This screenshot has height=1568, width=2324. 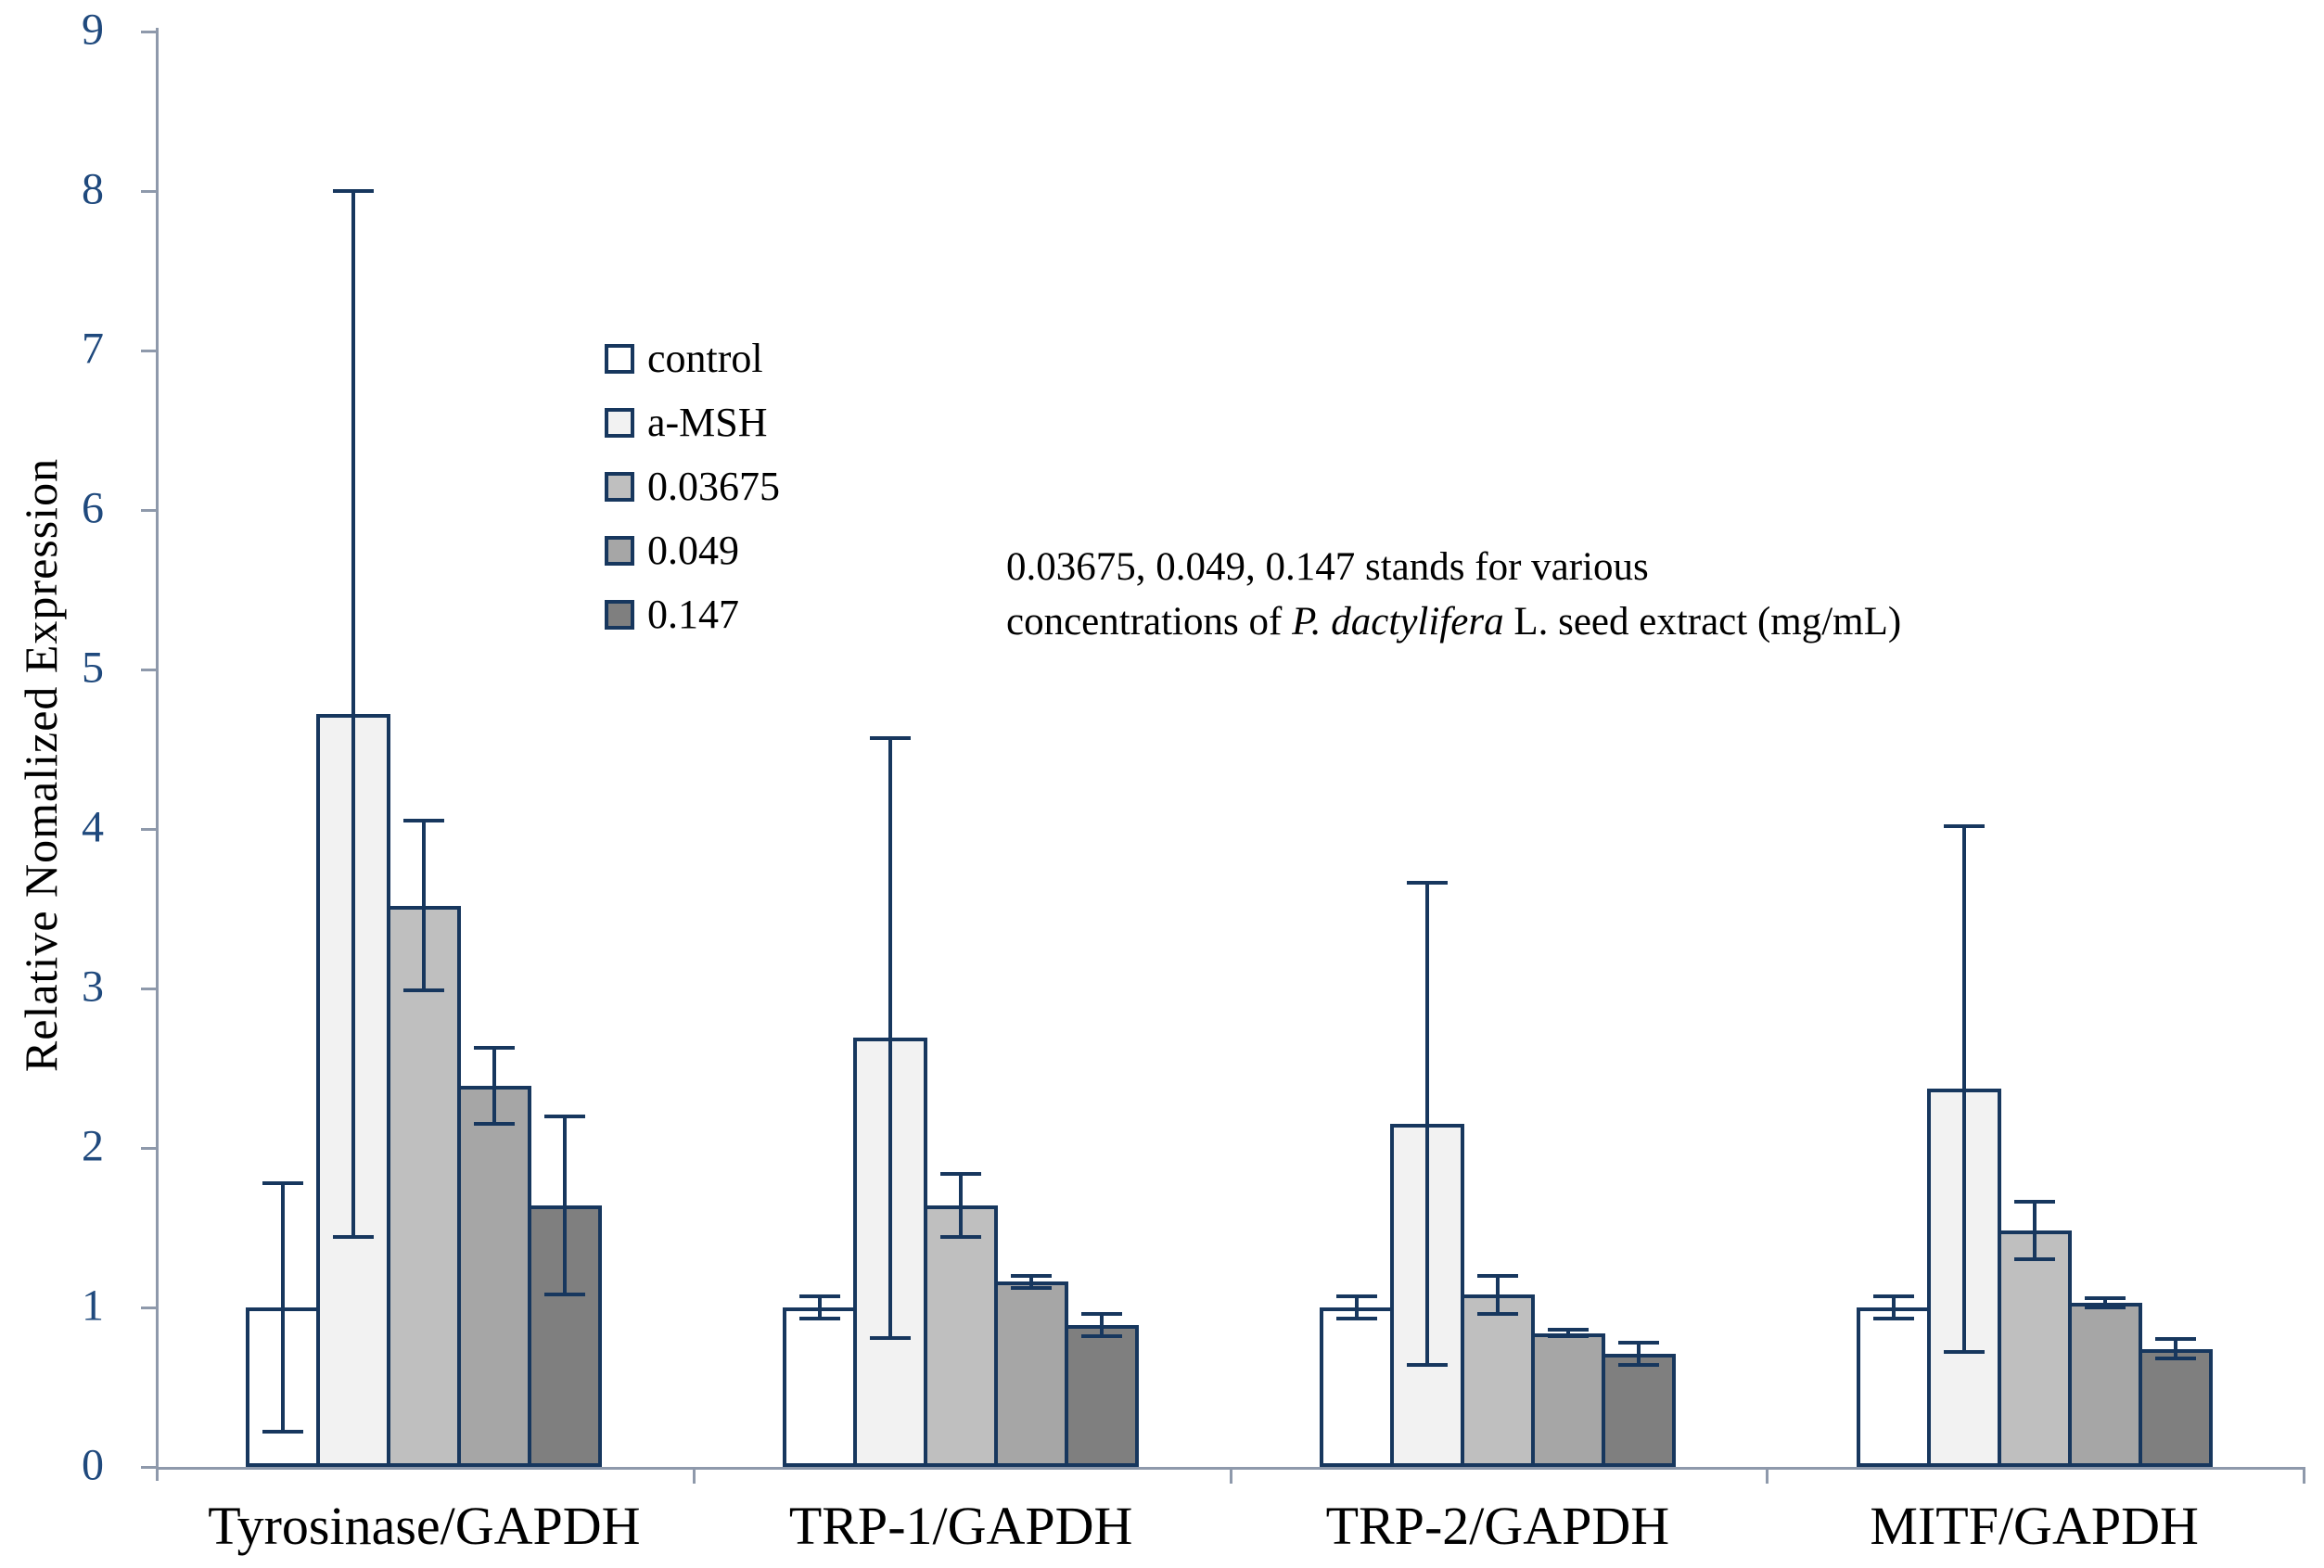 What do you see at coordinates (93, 349) in the screenshot?
I see `y-tick-label: 7` at bounding box center [93, 349].